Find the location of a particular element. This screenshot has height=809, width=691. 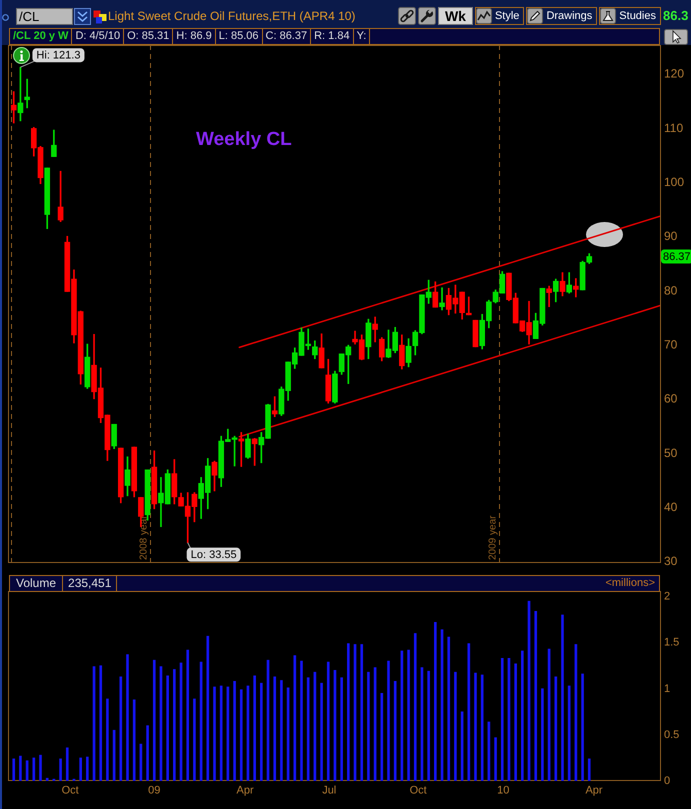

y-tick-label: 1.5 is located at coordinates (672, 642).